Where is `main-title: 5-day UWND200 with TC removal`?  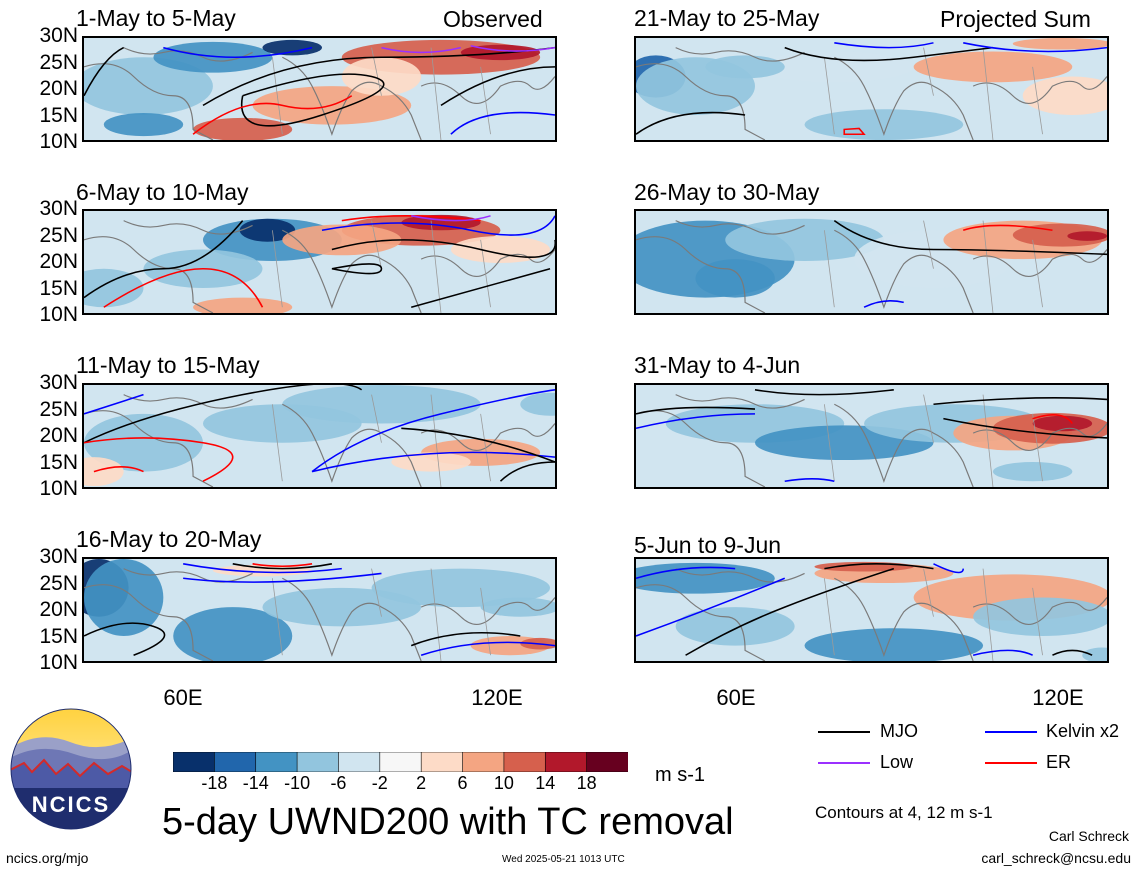 main-title: 5-day UWND200 with TC removal is located at coordinates (448, 822).